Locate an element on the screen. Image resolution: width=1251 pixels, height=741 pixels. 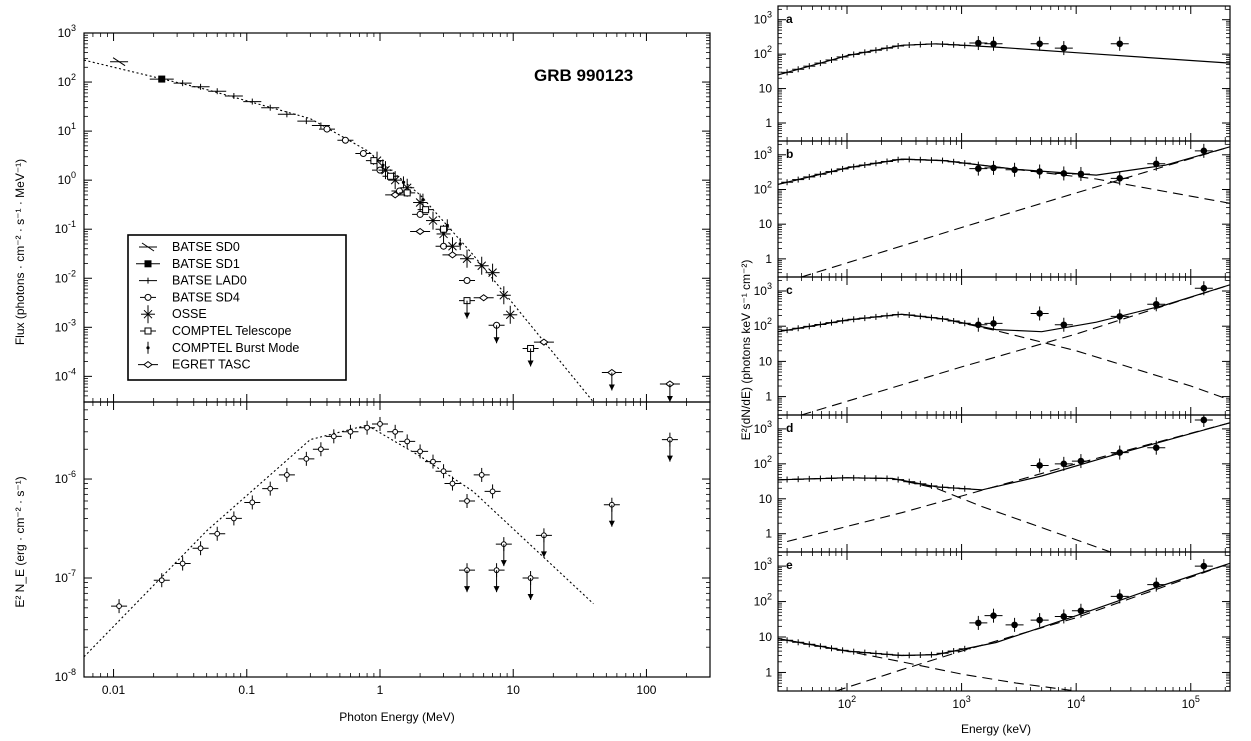
left-xlabel: Photon Energy (MeV) is located at coordinates (396, 717).